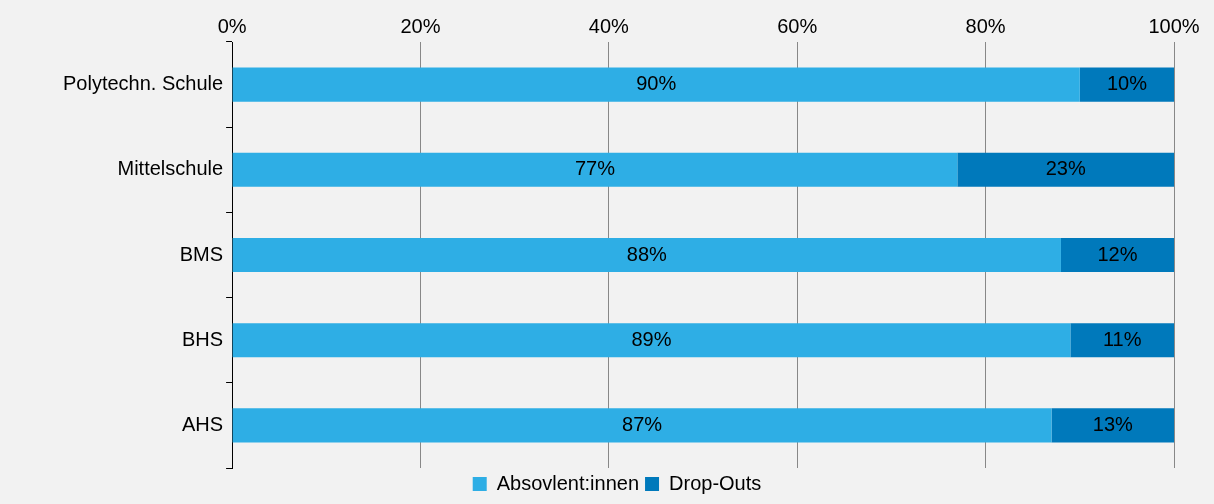  I want to click on y-tick-label: BHS, so click(202, 338).